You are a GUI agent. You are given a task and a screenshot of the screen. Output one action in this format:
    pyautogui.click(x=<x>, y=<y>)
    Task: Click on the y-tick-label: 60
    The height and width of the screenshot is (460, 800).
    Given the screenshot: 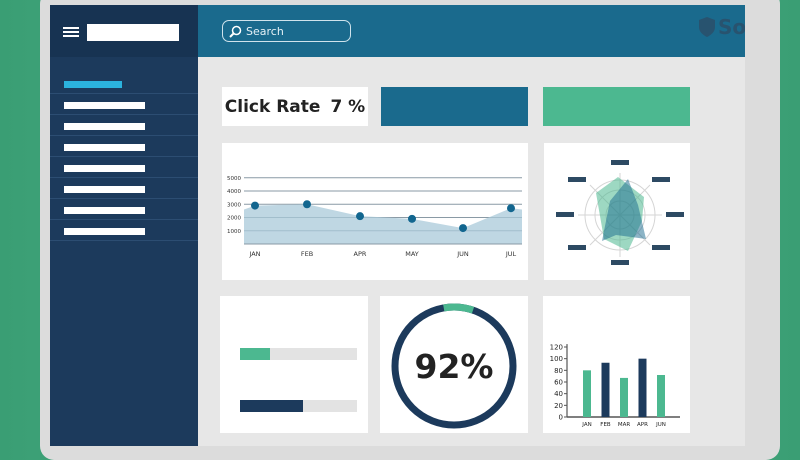 What is the action you would take?
    pyautogui.click(x=558, y=383)
    